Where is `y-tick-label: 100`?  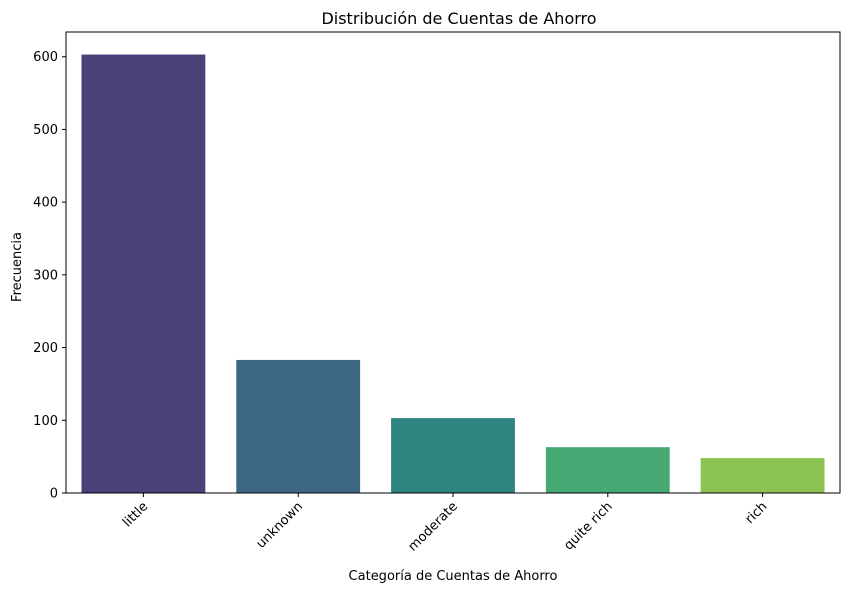
y-tick-label: 100 is located at coordinates (45, 421).